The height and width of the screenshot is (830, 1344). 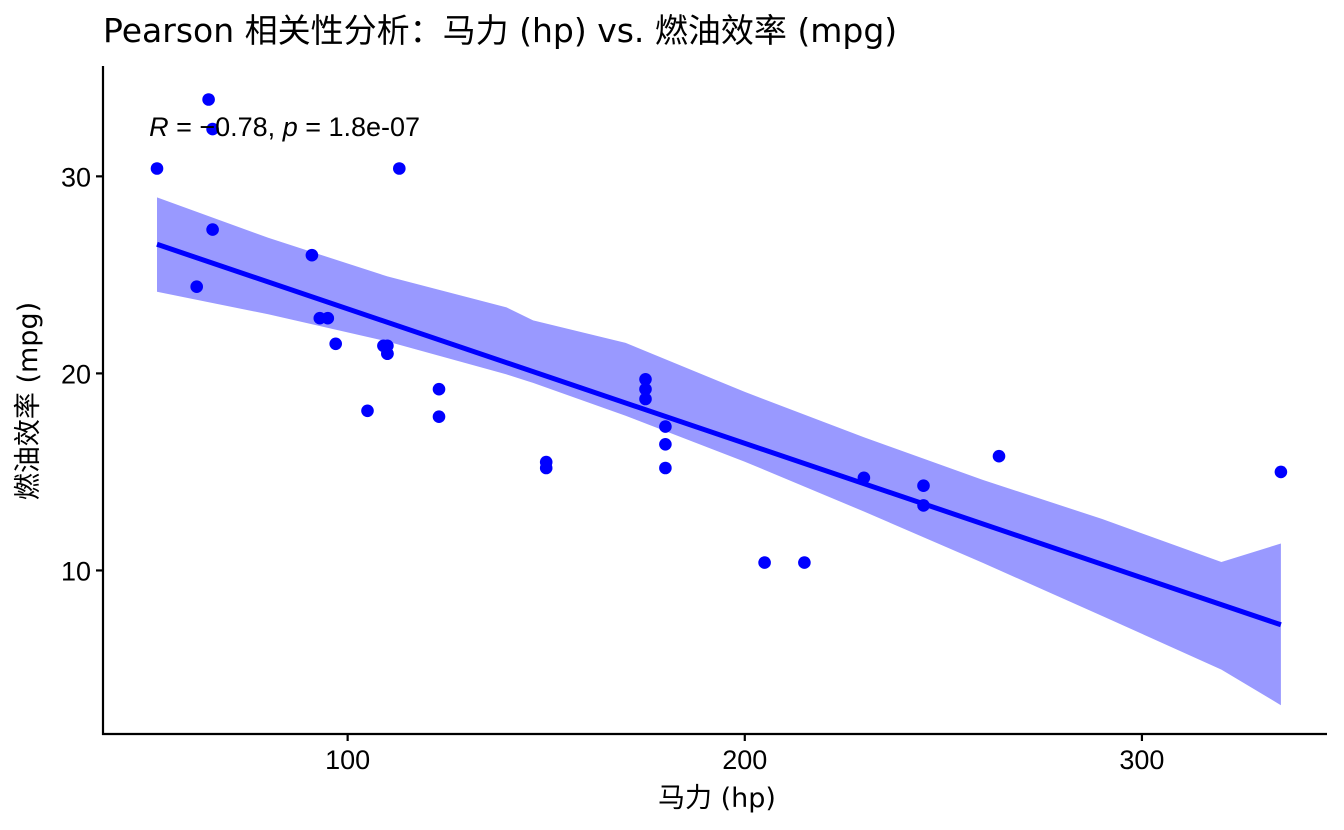 I want to click on x-tick-label: 200, so click(x=744, y=760).